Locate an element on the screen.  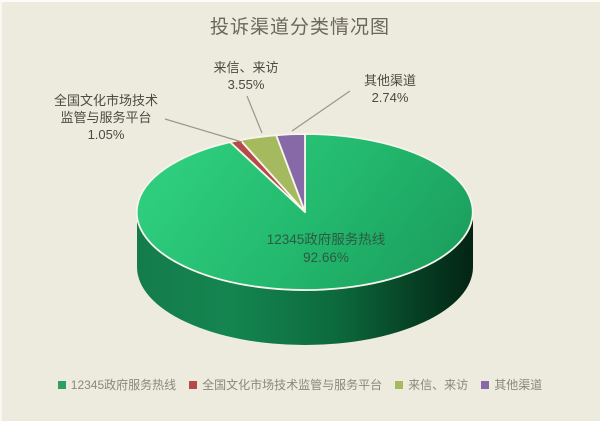
legend-marker-other is located at coordinates (485, 384).